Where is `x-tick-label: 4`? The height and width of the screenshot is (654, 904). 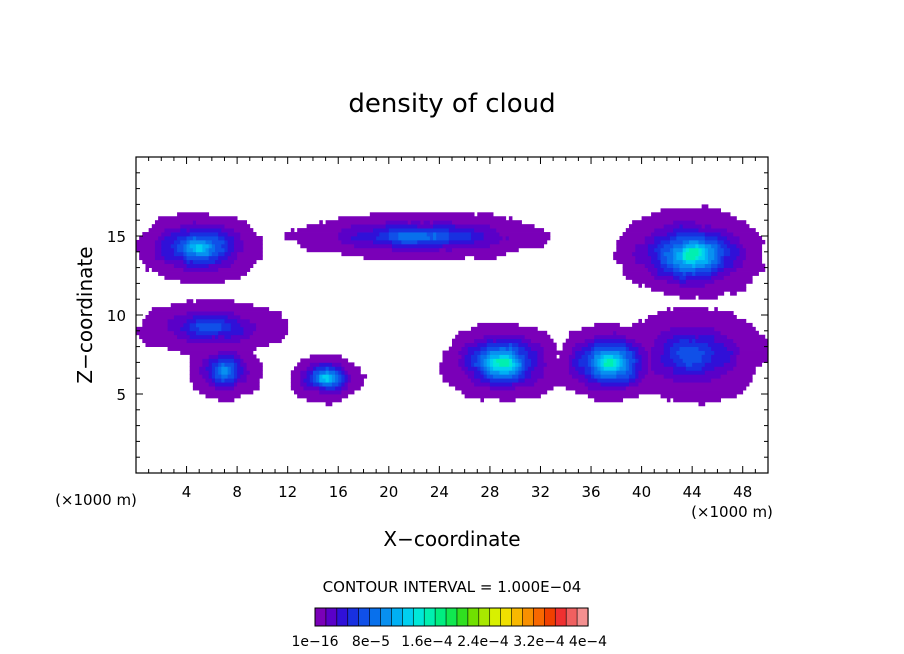
x-tick-label: 4 is located at coordinates (187, 492).